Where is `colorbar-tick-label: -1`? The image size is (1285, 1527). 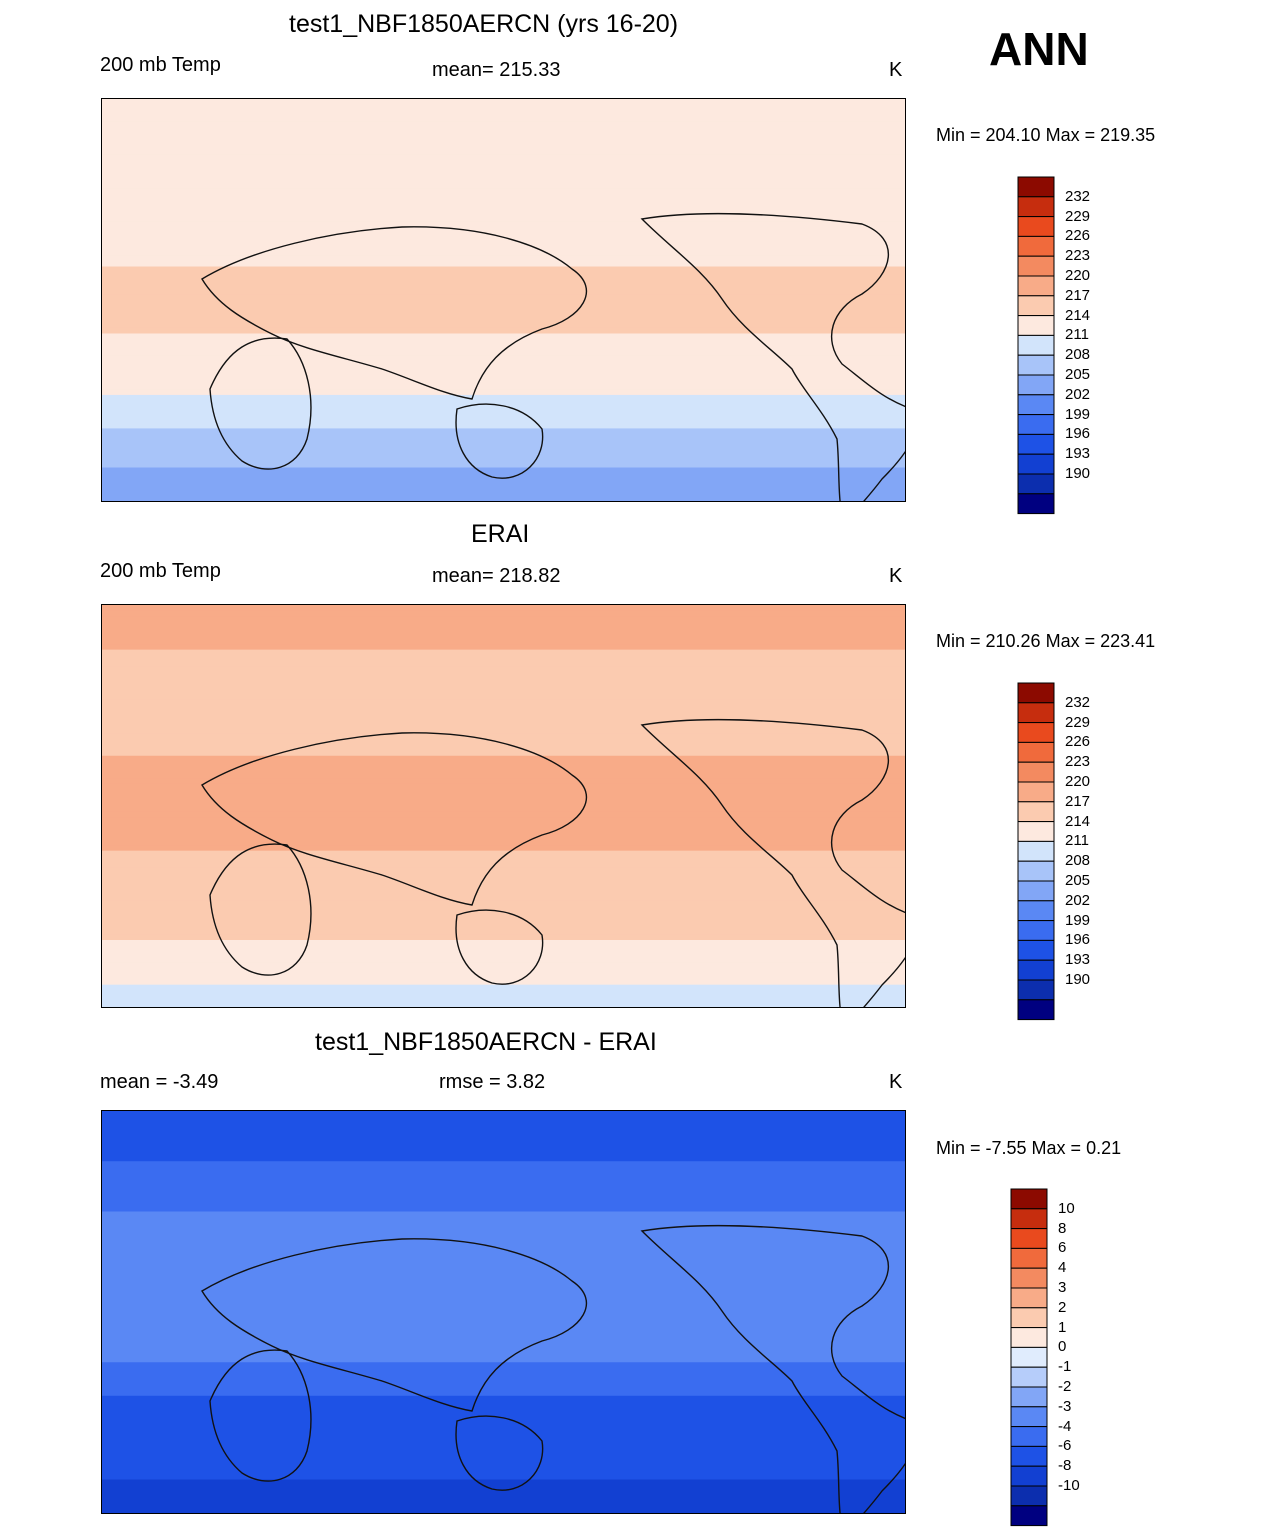
colorbar-tick-label: -1 is located at coordinates (1065, 1367).